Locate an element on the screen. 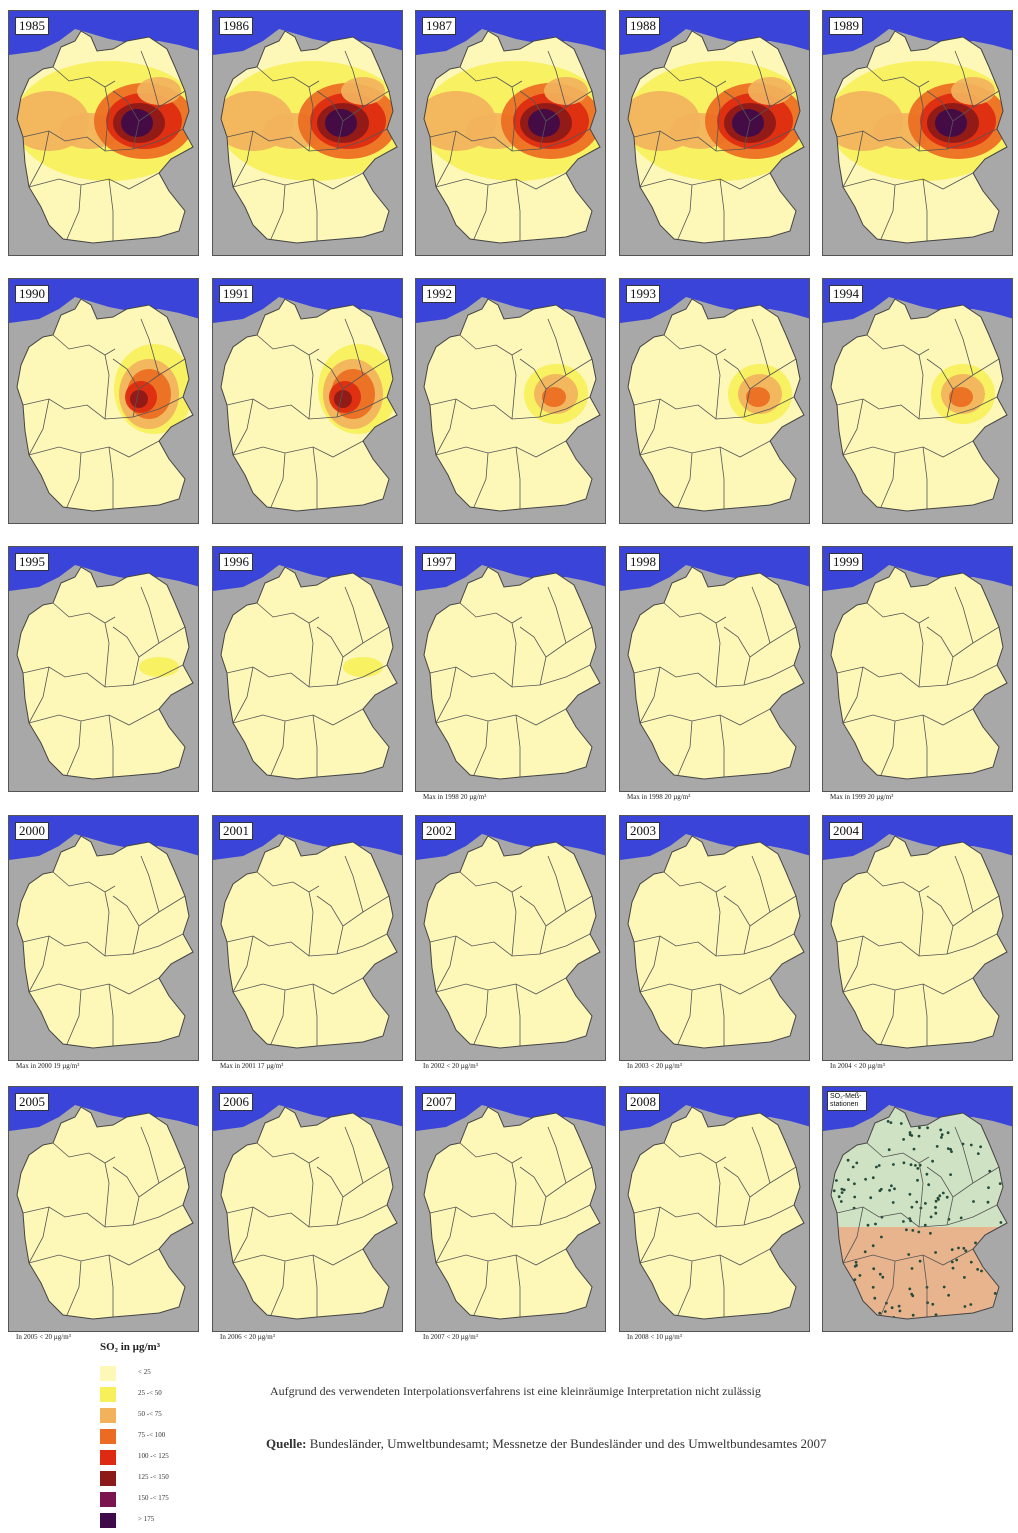 This screenshot has height=1533, width=1018. map-panel-1998: 1998 is located at coordinates (714, 669).